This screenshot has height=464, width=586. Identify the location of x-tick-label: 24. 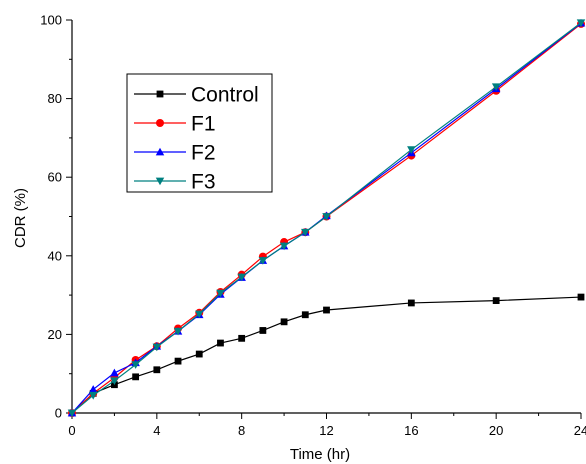
(580, 430).